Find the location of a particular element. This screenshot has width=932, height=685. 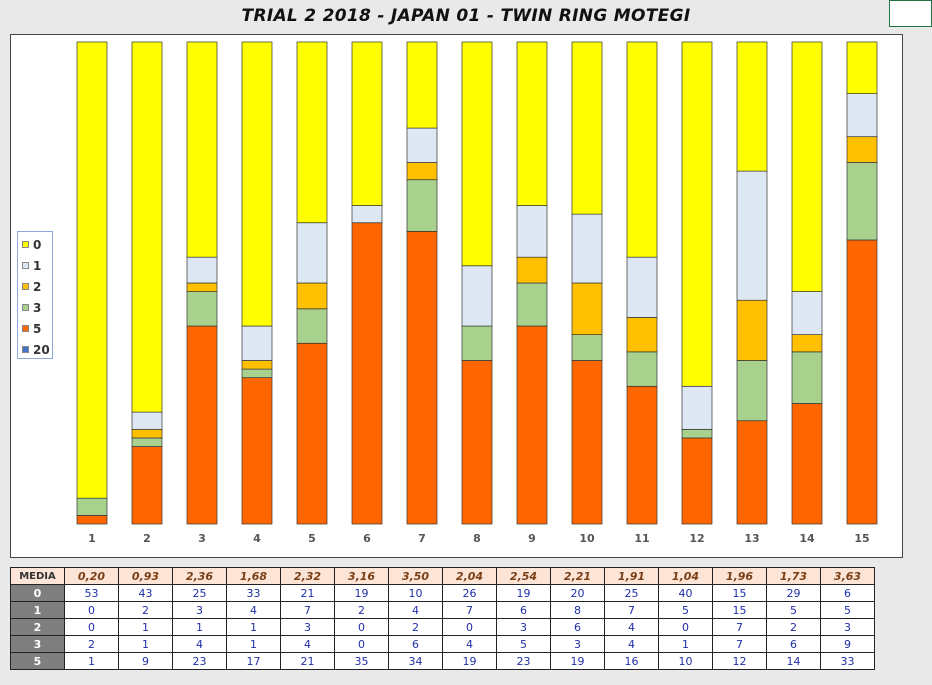

table-cell: 6 is located at coordinates (847, 593).